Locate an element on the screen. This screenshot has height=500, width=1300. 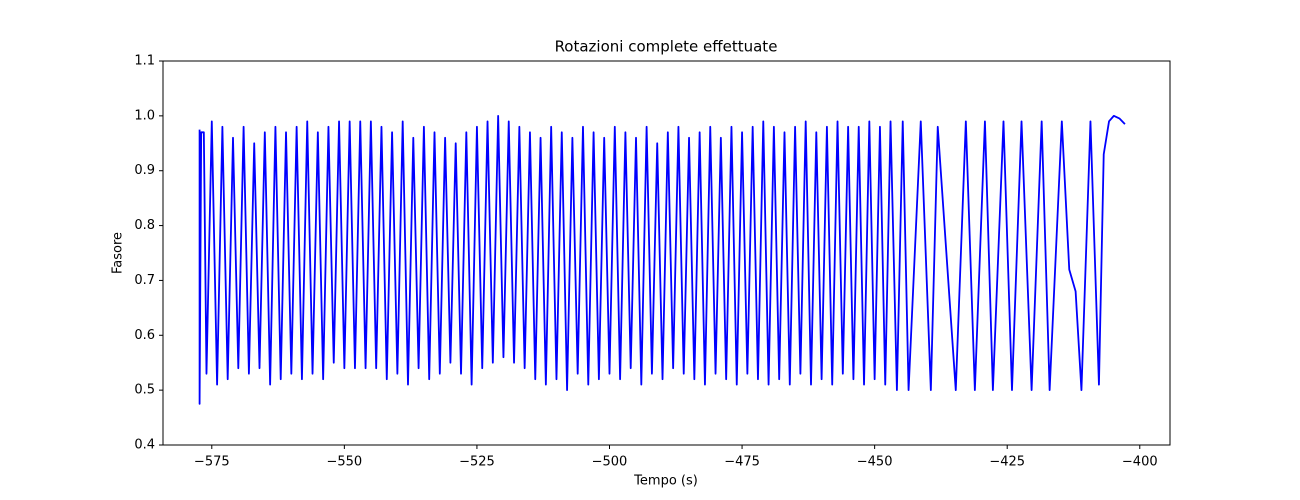
y-tick-label: 0.5 is located at coordinates (144, 390).